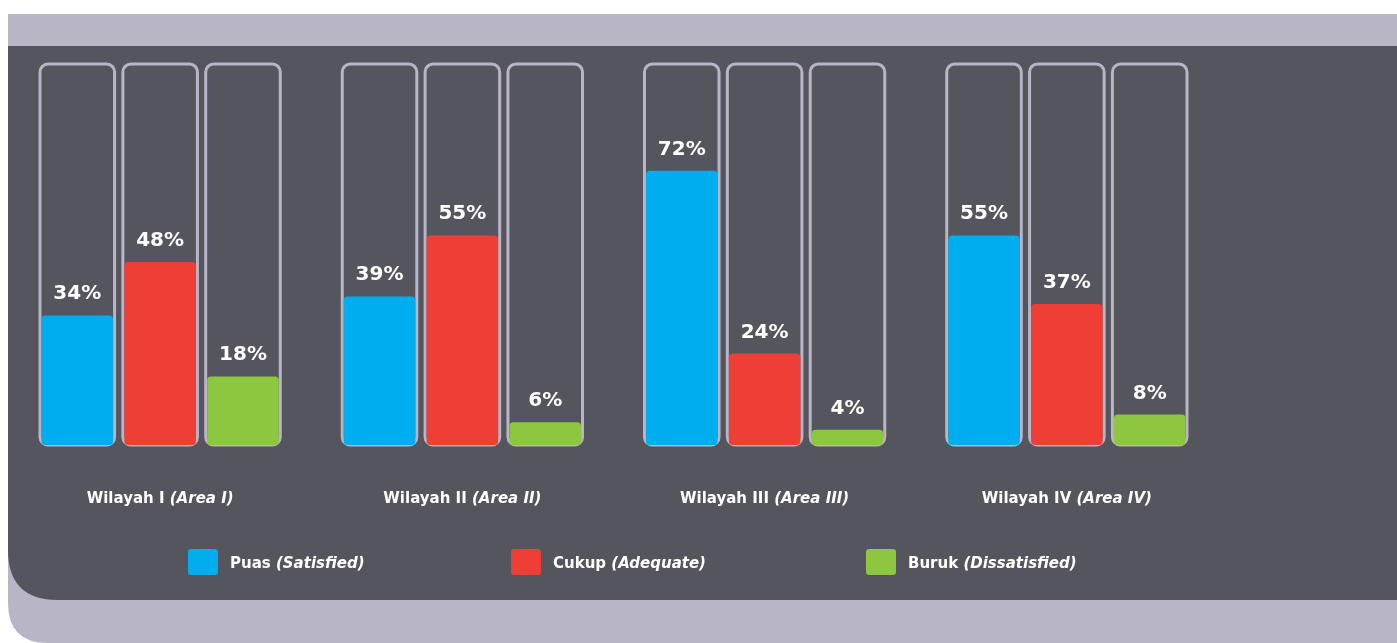  I want to click on data-label: 39%, so click(379, 273).